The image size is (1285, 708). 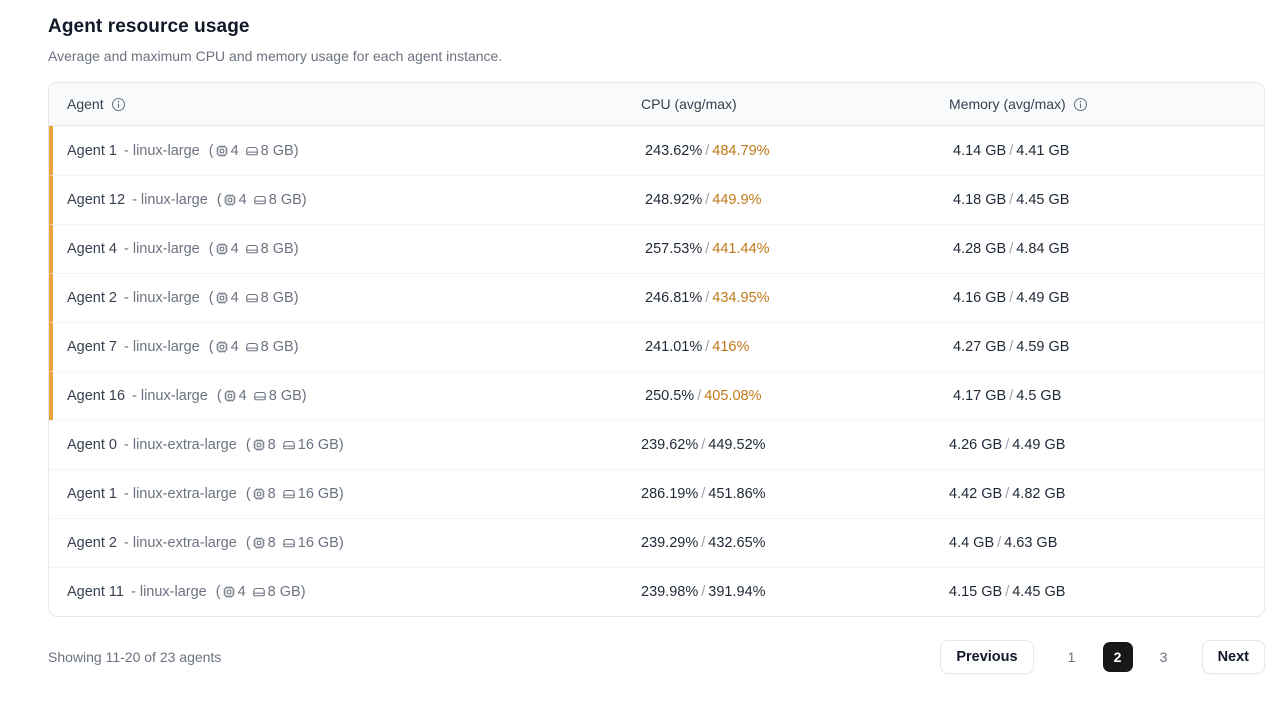 What do you see at coordinates (799, 200) in the screenshot?
I see `cpu-usage-cell: 248.92%/449.9%` at bounding box center [799, 200].